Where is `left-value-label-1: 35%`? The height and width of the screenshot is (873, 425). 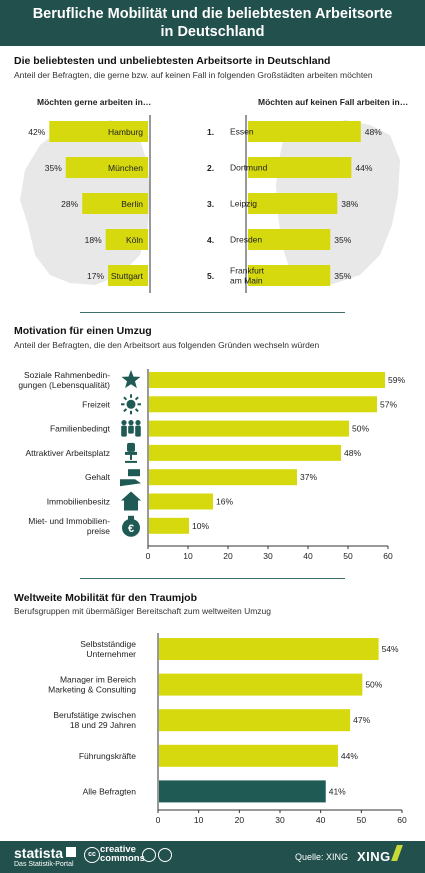 left-value-label-1: 35% is located at coordinates (53, 168).